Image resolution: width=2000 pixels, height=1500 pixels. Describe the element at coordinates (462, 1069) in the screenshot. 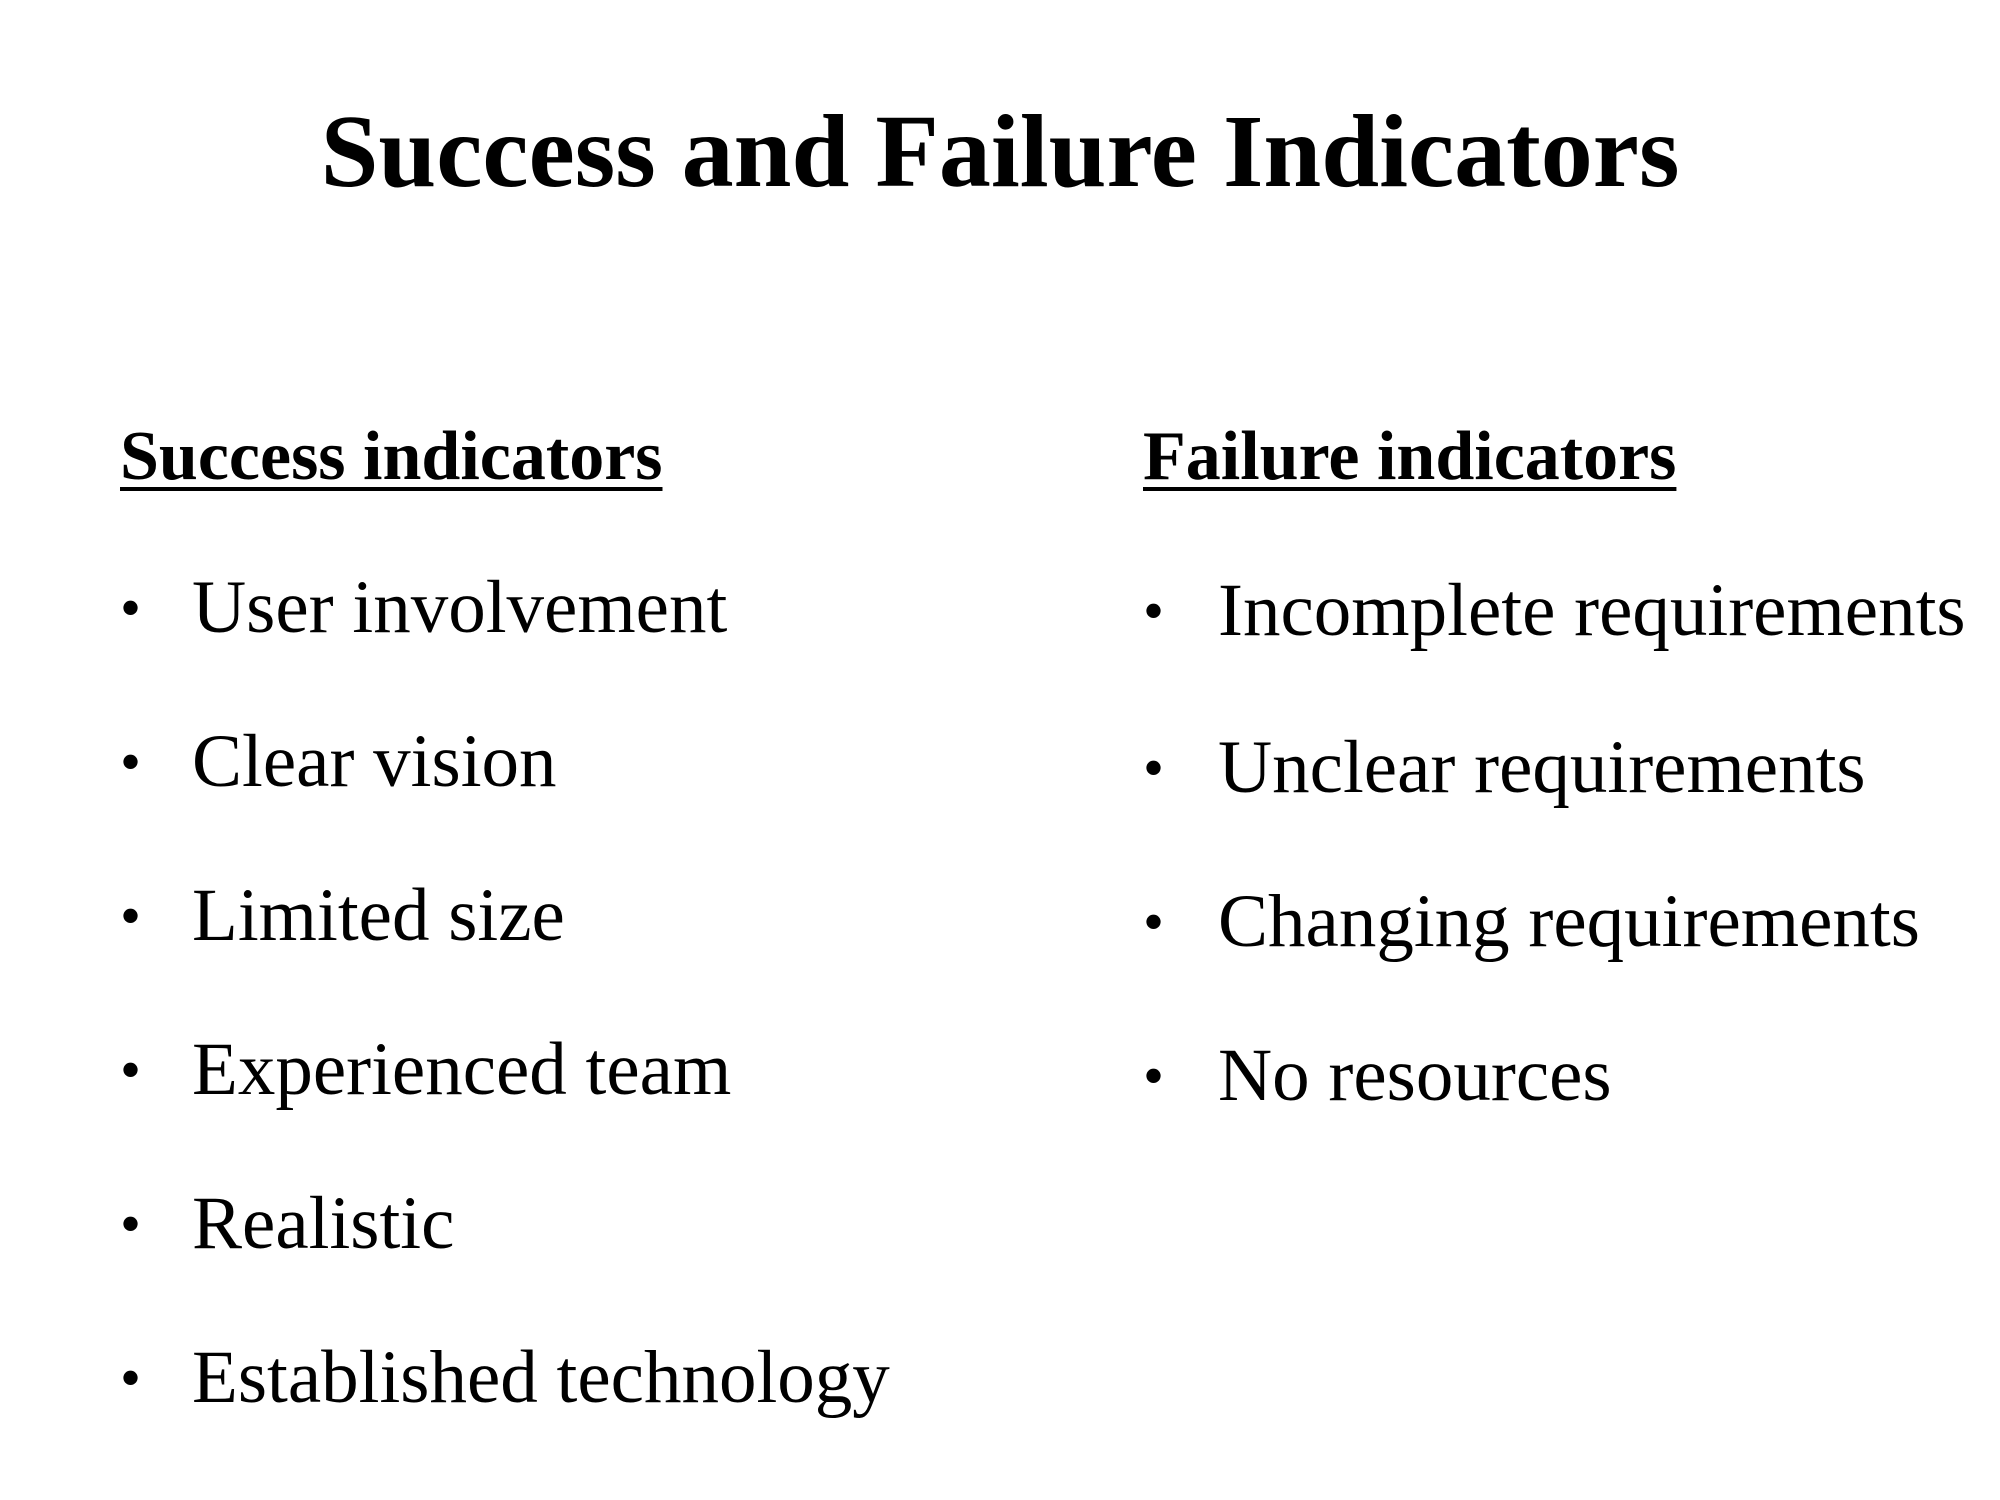

I see `success-item-label: Experienced team` at that location.